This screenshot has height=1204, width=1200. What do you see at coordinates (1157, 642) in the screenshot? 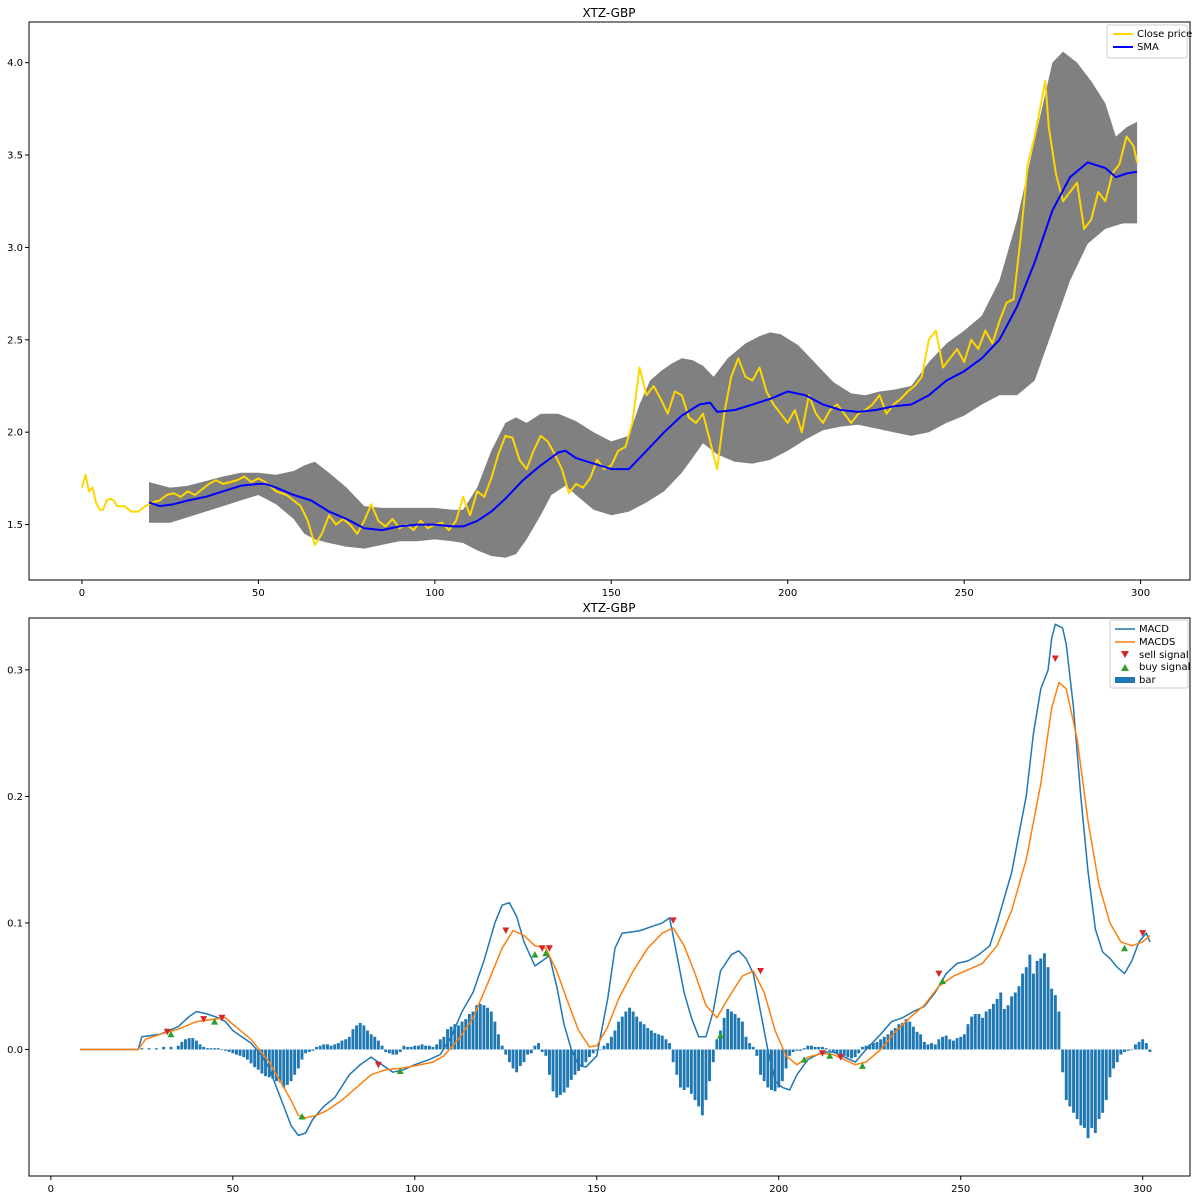
I see `legend-macds-label: MACDS` at bounding box center [1157, 642].